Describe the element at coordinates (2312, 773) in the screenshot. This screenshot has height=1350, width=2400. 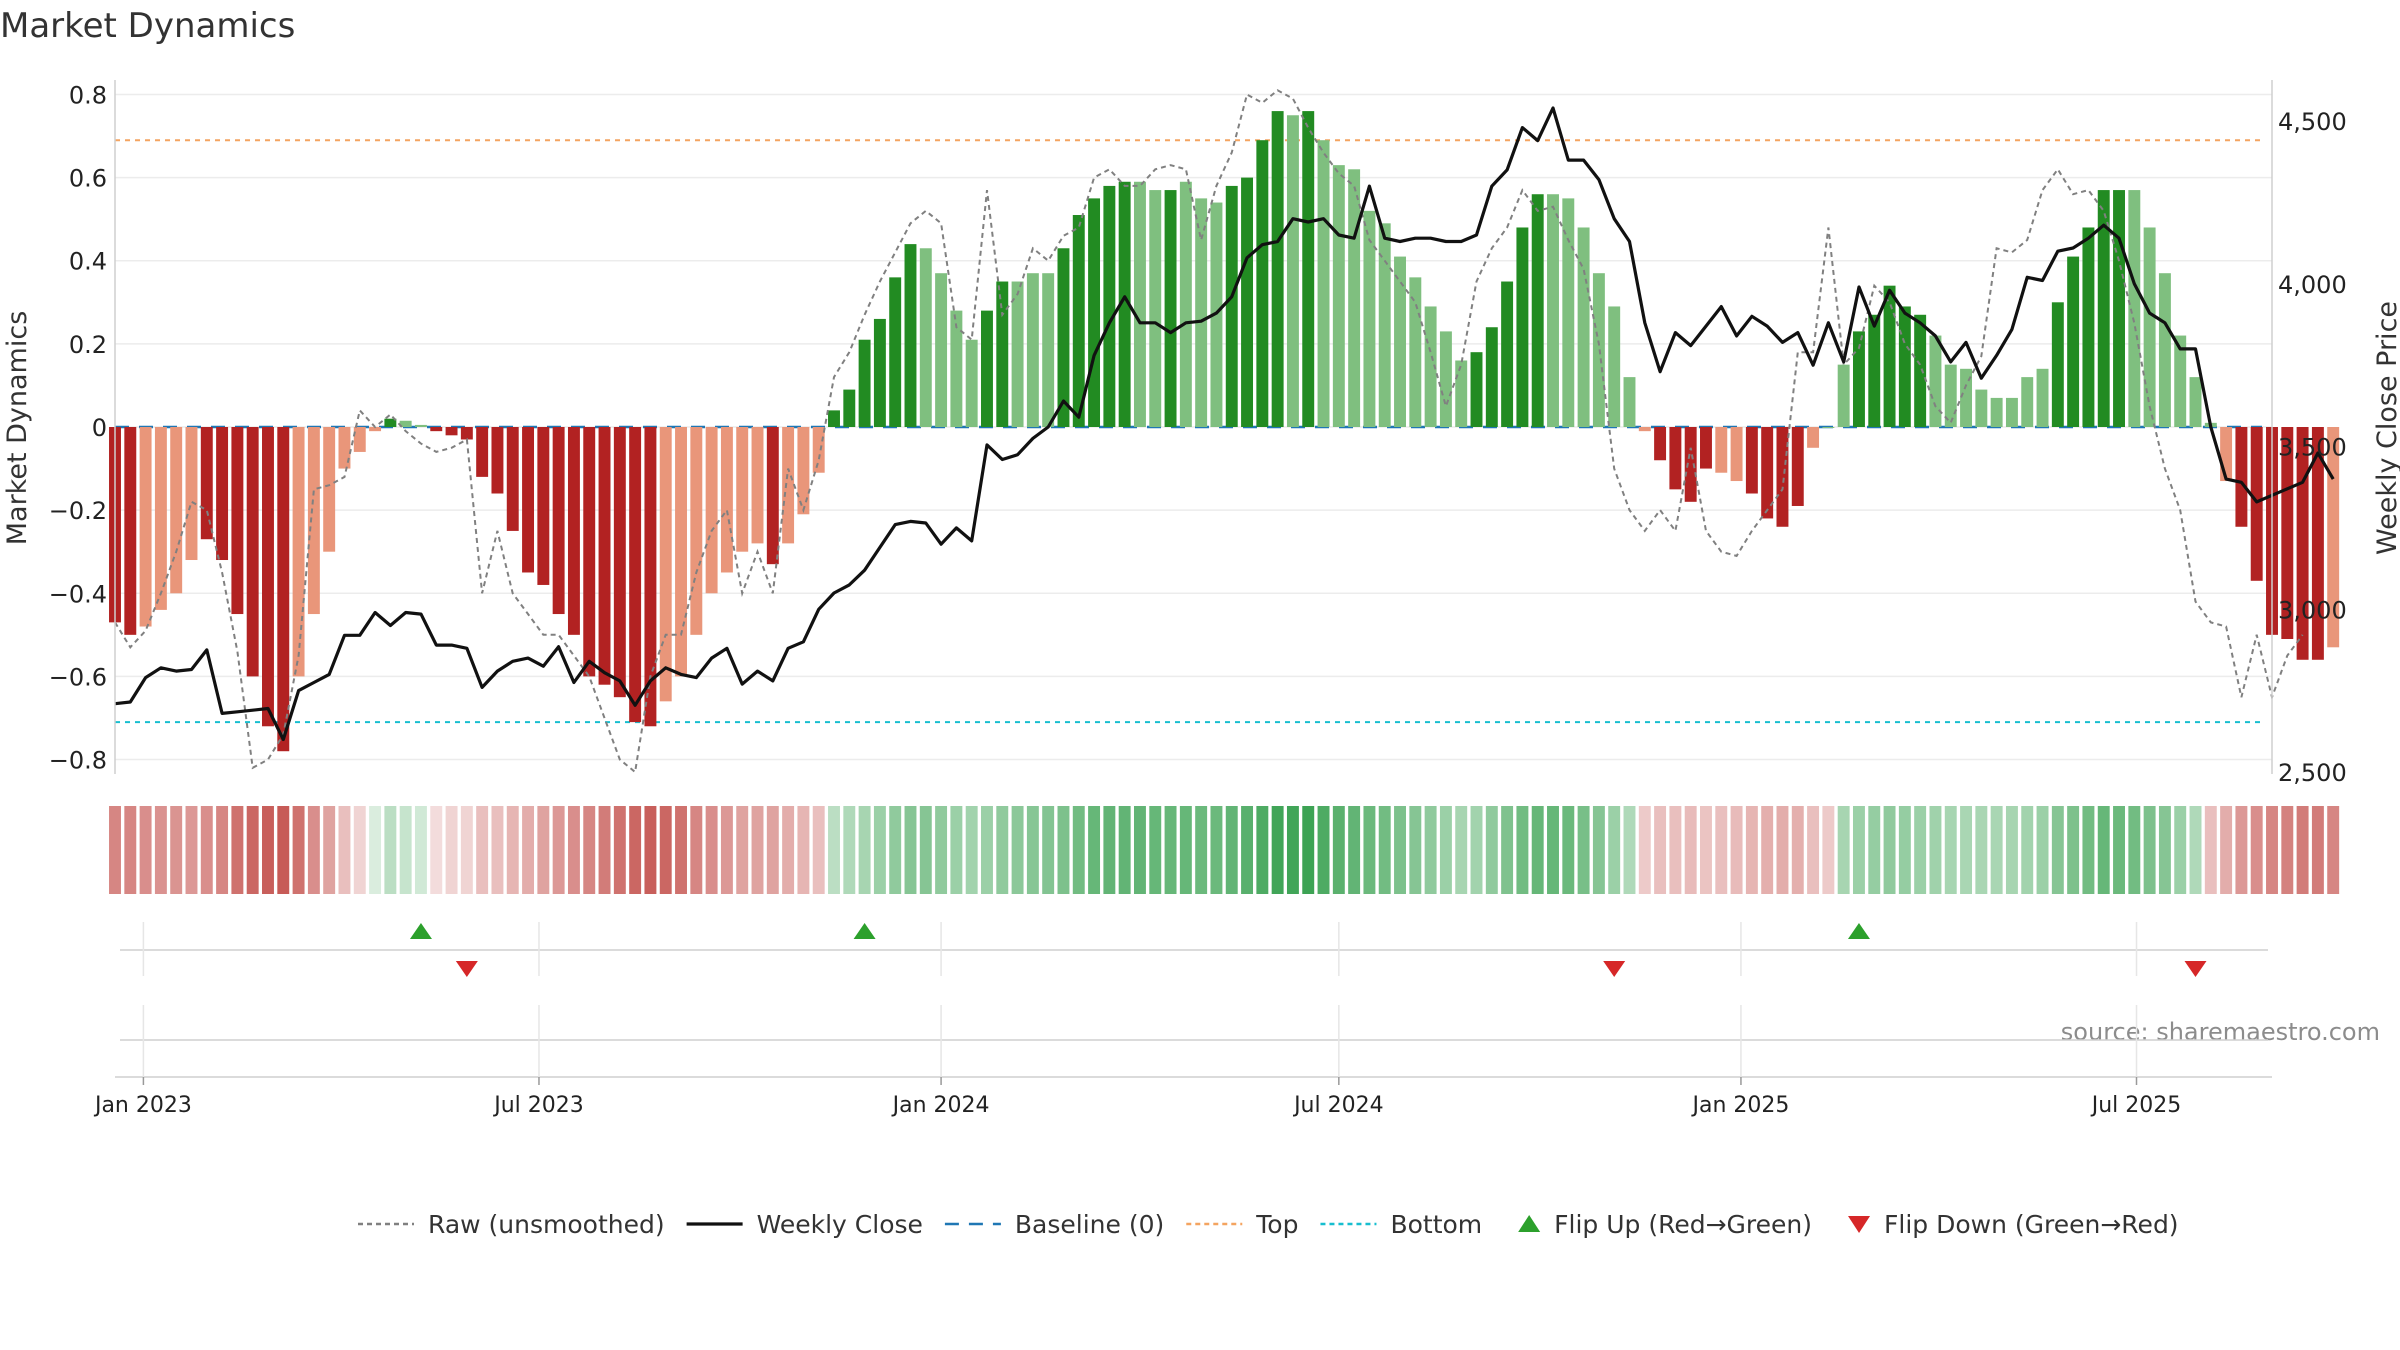
I see `y2-tick-label: 2,500` at that location.